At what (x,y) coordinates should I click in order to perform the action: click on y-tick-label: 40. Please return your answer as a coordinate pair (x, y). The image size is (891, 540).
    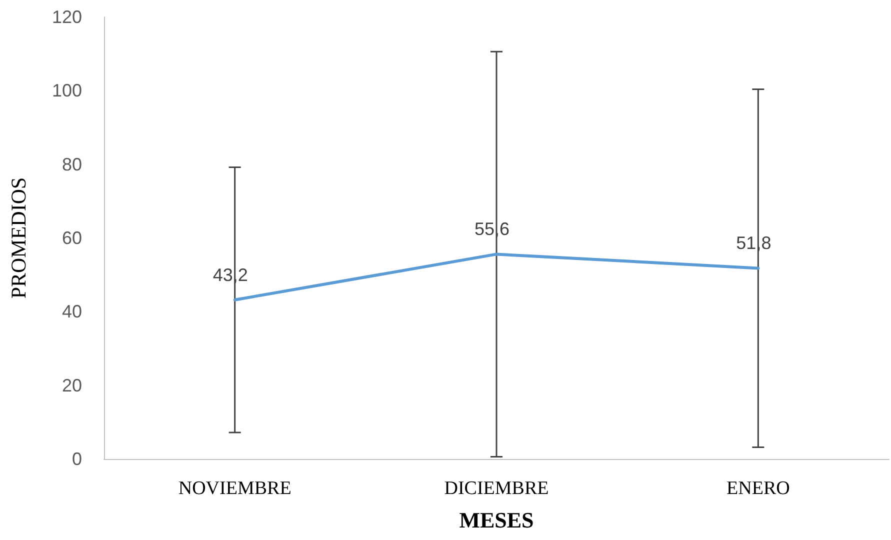
    Looking at the image, I should click on (72, 312).